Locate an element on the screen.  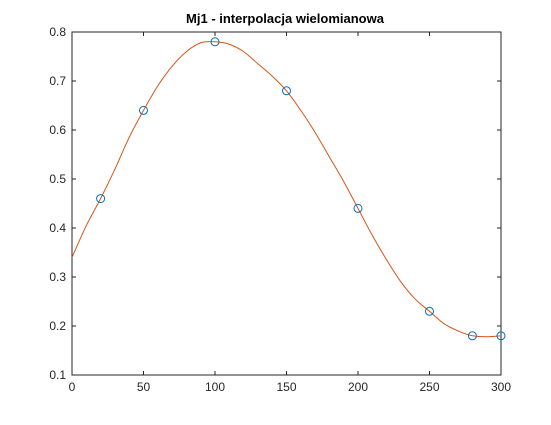
x-tick-label: 100 is located at coordinates (215, 387).